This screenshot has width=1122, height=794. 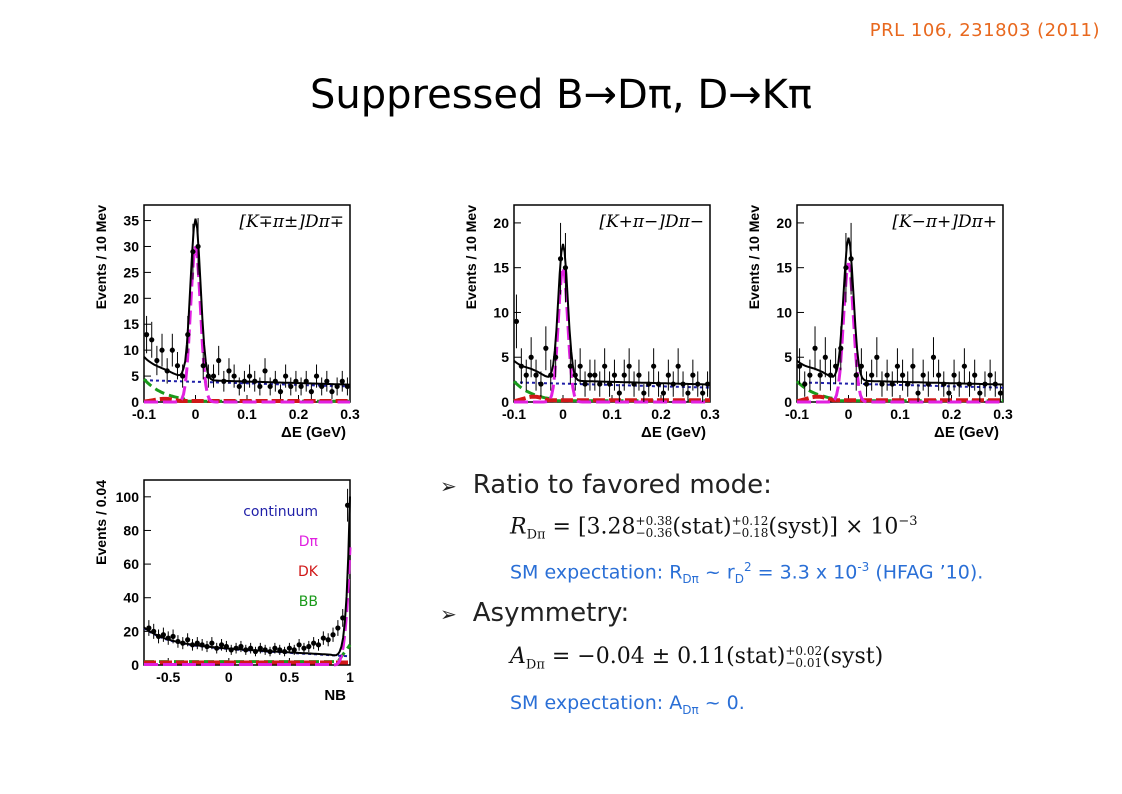 What do you see at coordinates (721, 703) in the screenshot?
I see `asym-sm-suffix: ~ 0.` at bounding box center [721, 703].